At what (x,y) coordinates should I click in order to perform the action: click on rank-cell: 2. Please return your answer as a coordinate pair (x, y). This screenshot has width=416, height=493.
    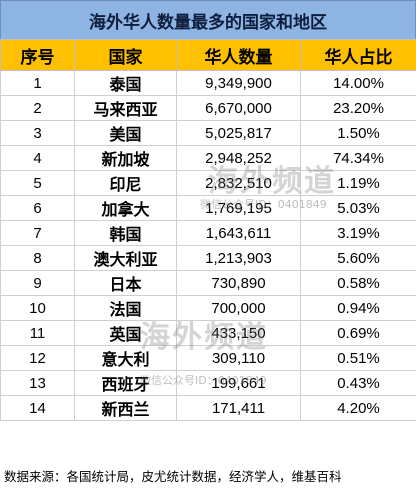
    Looking at the image, I should click on (37, 108).